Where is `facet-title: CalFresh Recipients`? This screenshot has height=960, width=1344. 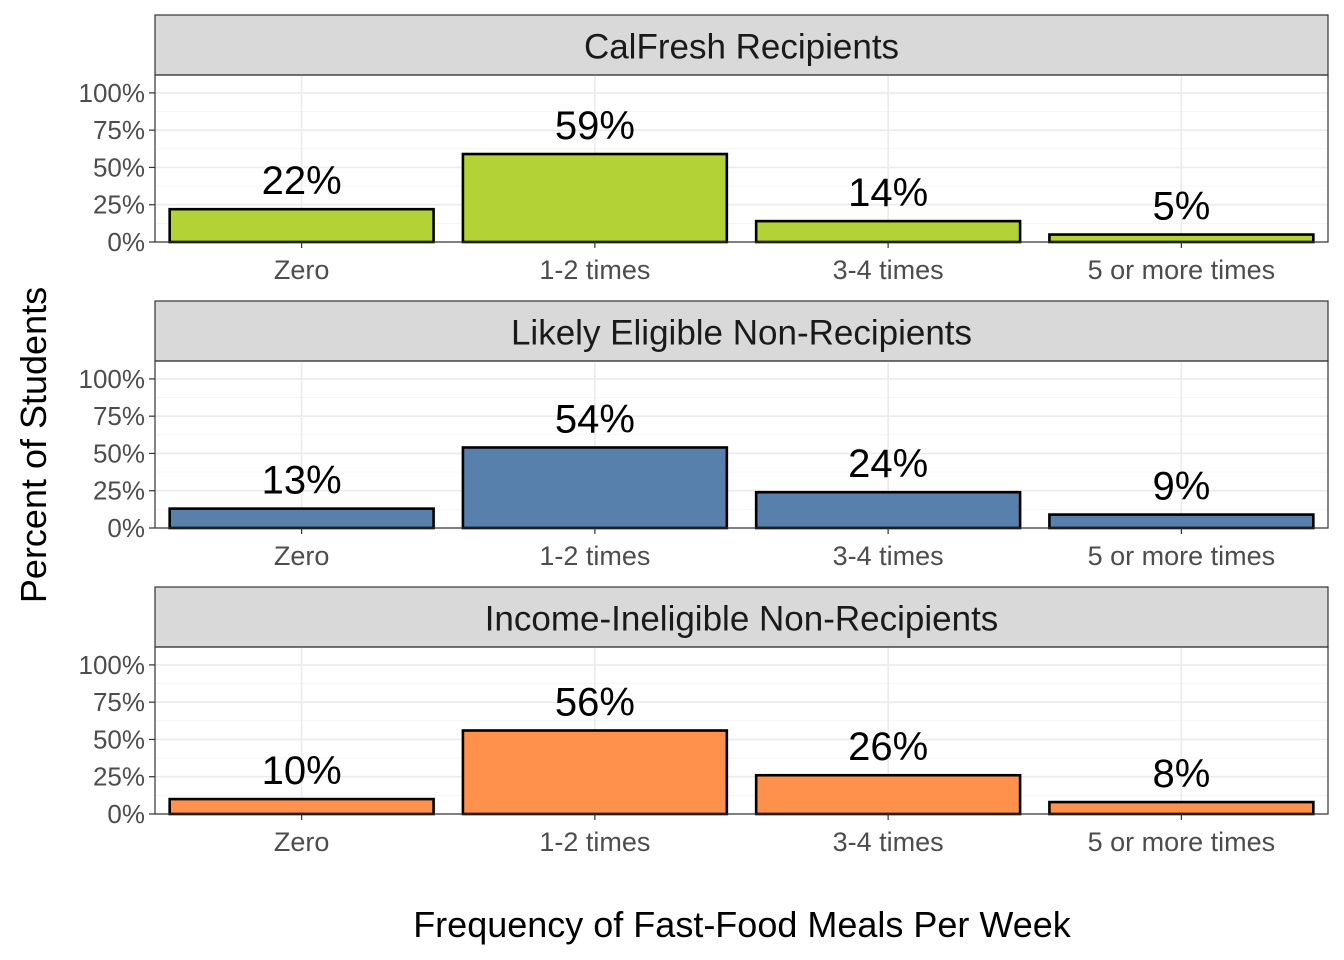
facet-title: CalFresh Recipients is located at coordinates (741, 47).